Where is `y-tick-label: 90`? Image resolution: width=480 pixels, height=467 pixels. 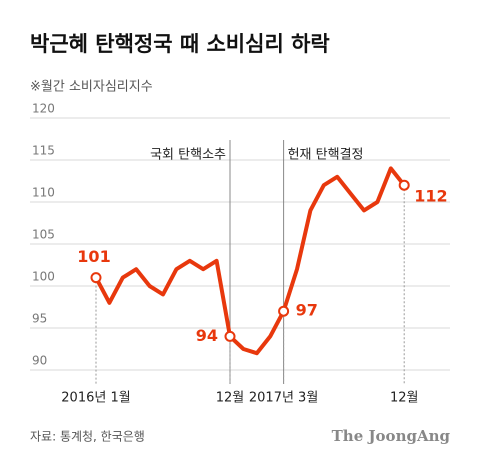 y-tick-label: 90 is located at coordinates (39, 361).